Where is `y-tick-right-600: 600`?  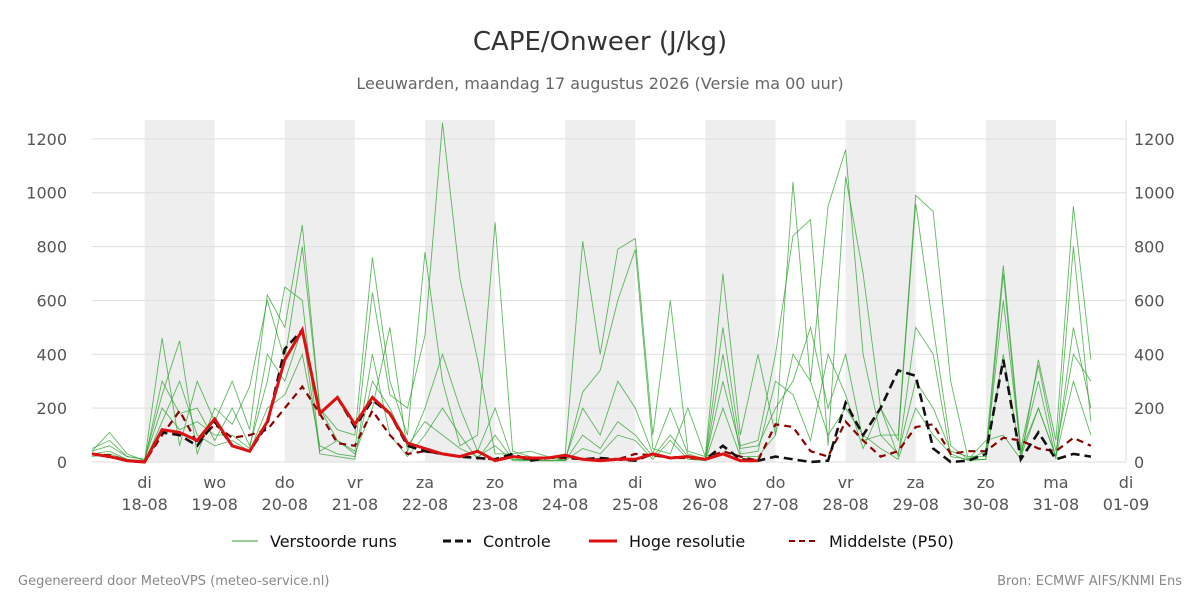 y-tick-right-600: 600 is located at coordinates (1149, 300).